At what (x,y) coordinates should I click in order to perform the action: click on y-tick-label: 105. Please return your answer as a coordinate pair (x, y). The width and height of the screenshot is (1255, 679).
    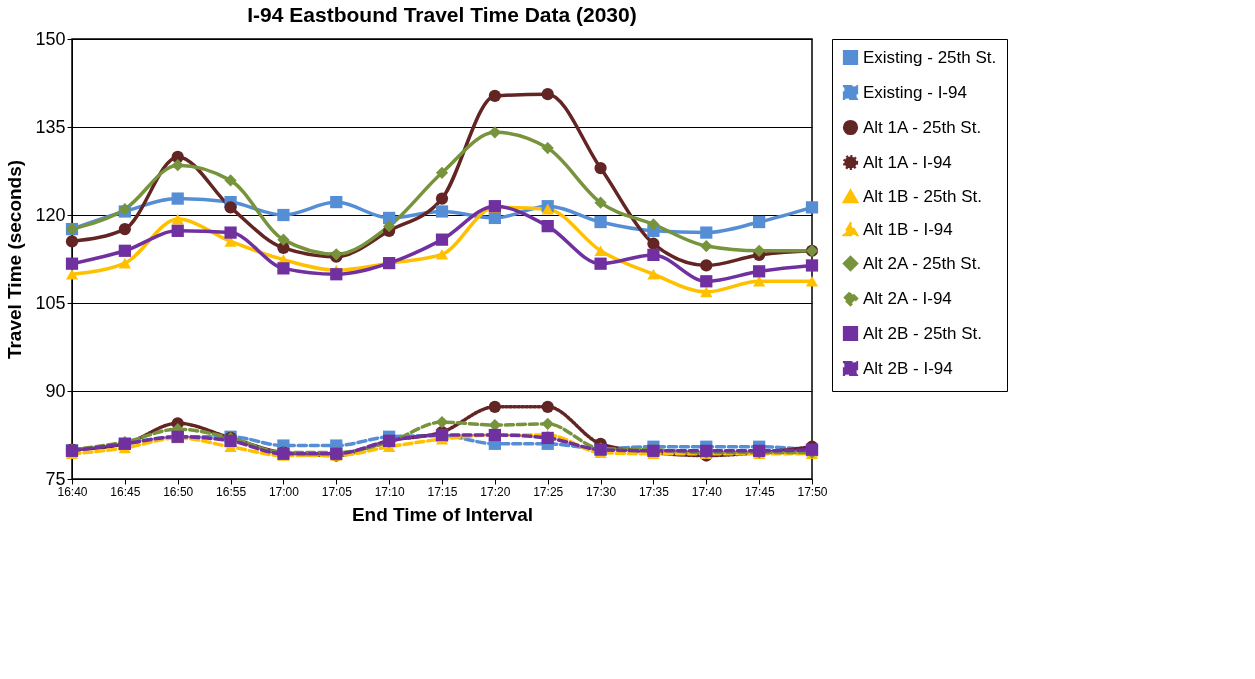
    Looking at the image, I should click on (50, 302).